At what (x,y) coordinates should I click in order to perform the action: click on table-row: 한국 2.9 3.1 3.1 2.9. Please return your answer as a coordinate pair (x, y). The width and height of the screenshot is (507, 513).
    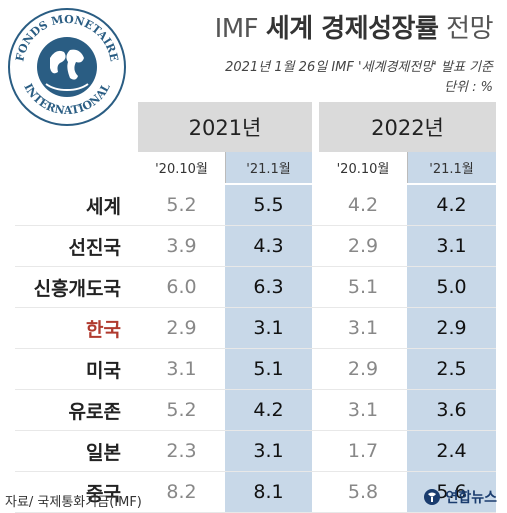
    Looking at the image, I should click on (255, 328).